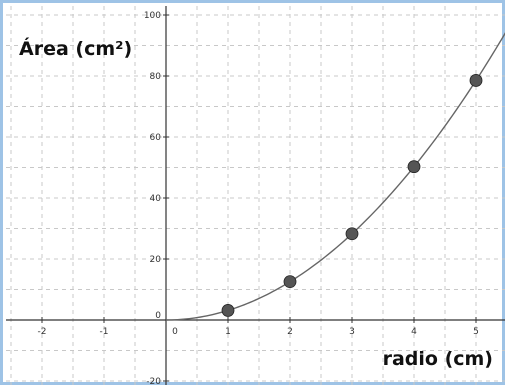  I want to click on y-tick-label: 100, so click(152, 16).